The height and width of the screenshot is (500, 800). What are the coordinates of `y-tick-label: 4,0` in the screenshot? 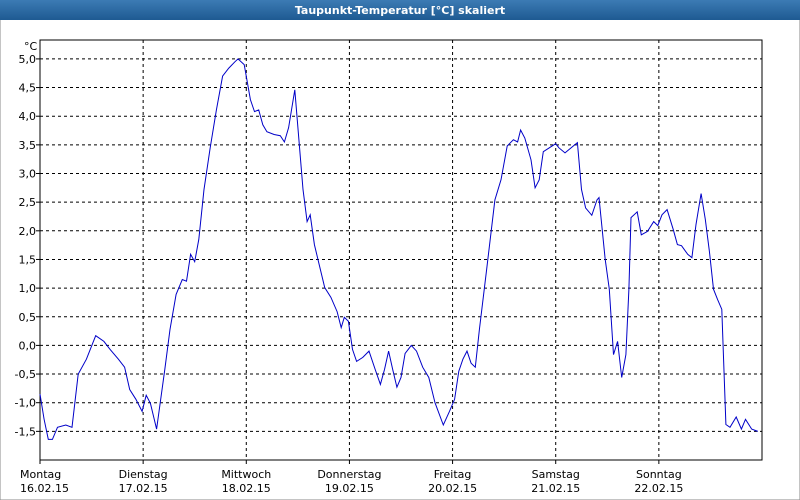 It's located at (28, 116).